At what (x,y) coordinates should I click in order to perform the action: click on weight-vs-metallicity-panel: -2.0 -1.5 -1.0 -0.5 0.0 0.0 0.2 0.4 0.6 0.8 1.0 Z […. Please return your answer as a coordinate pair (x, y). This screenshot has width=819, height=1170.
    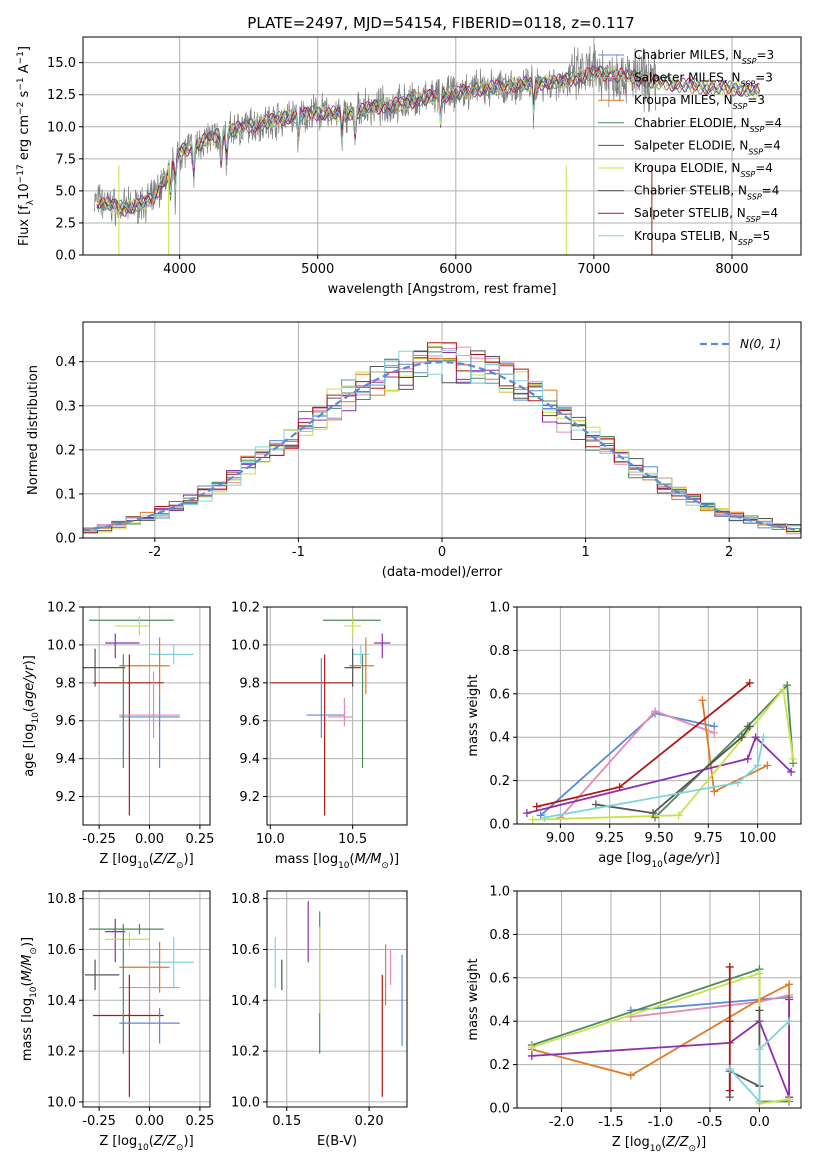
    Looking at the image, I should click on (634, 1019).